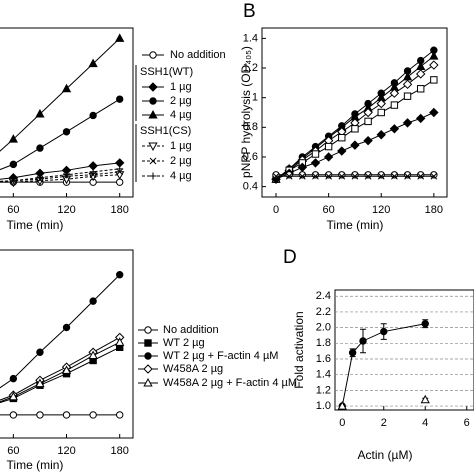 Image resolution: width=474 pixels, height=474 pixels. Describe the element at coordinates (323, 296) in the screenshot. I see `y-tick-label: 2.4` at that location.